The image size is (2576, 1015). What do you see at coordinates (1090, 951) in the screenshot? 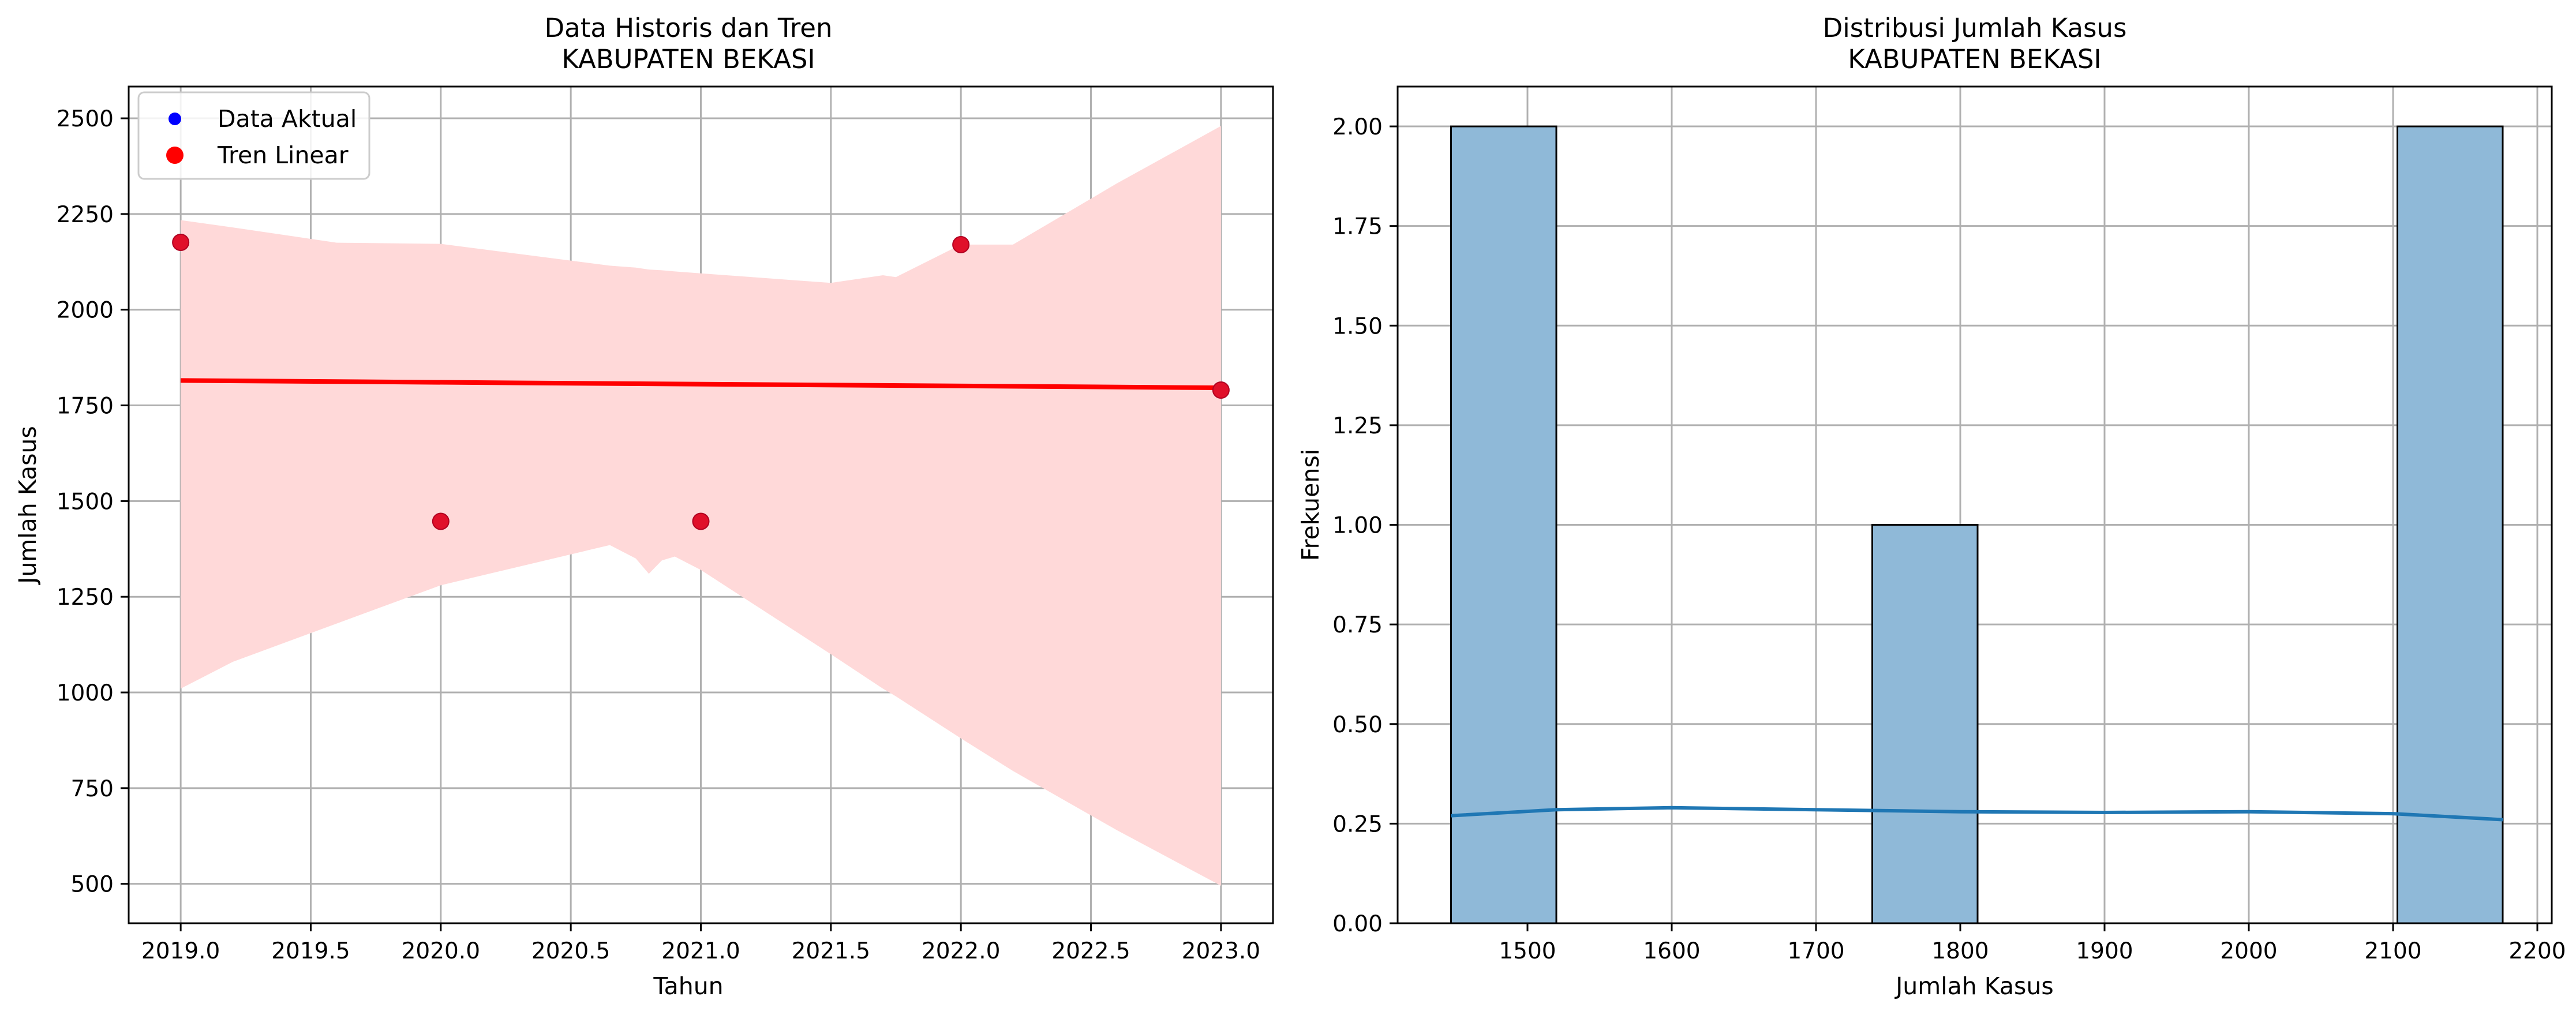
I see `x-tick-label: 2022.5` at bounding box center [1090, 951].